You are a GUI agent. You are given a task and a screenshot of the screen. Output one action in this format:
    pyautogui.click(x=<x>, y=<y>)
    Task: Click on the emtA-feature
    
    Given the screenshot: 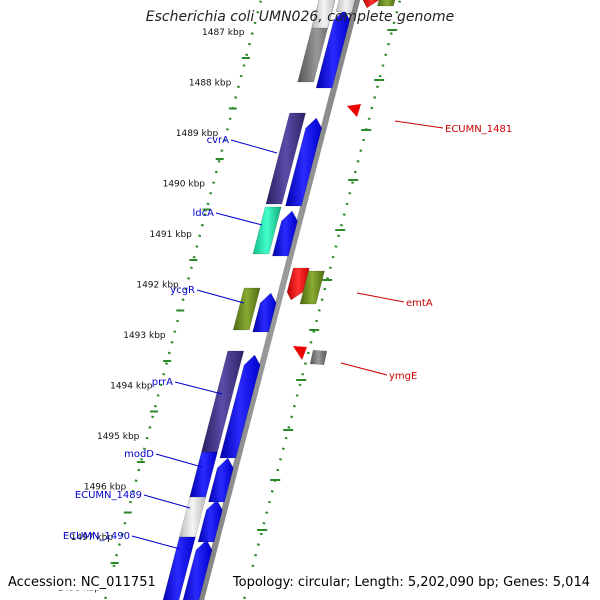 What is the action you would take?
    pyautogui.click(x=312, y=287)
    